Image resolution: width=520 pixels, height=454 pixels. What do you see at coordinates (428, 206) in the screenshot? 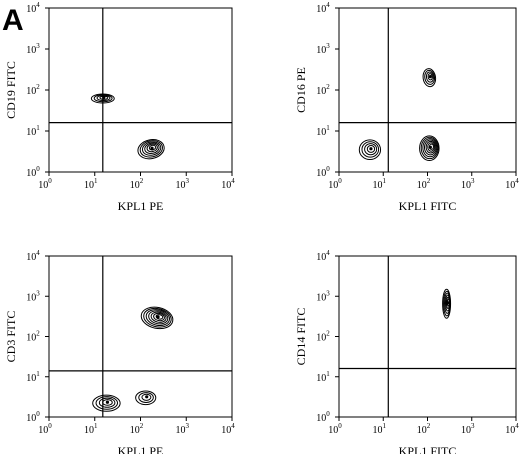
I see `x-axis-label: KPL1 FITC` at bounding box center [428, 206].